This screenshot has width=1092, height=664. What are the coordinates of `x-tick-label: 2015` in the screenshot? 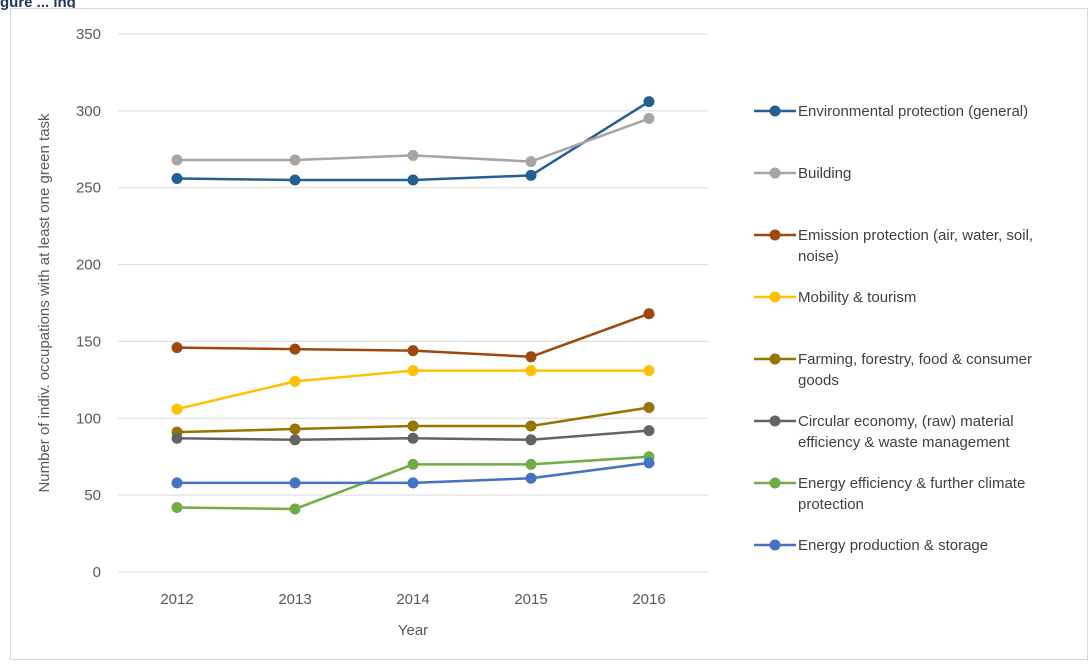 It's located at (530, 599).